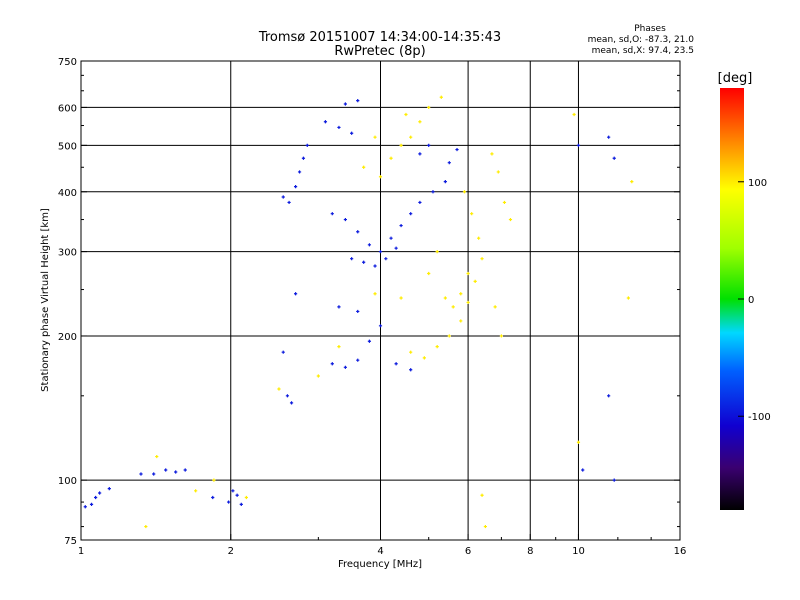  What do you see at coordinates (67, 108) in the screenshot?
I see `y-tick-label: 600` at bounding box center [67, 108].